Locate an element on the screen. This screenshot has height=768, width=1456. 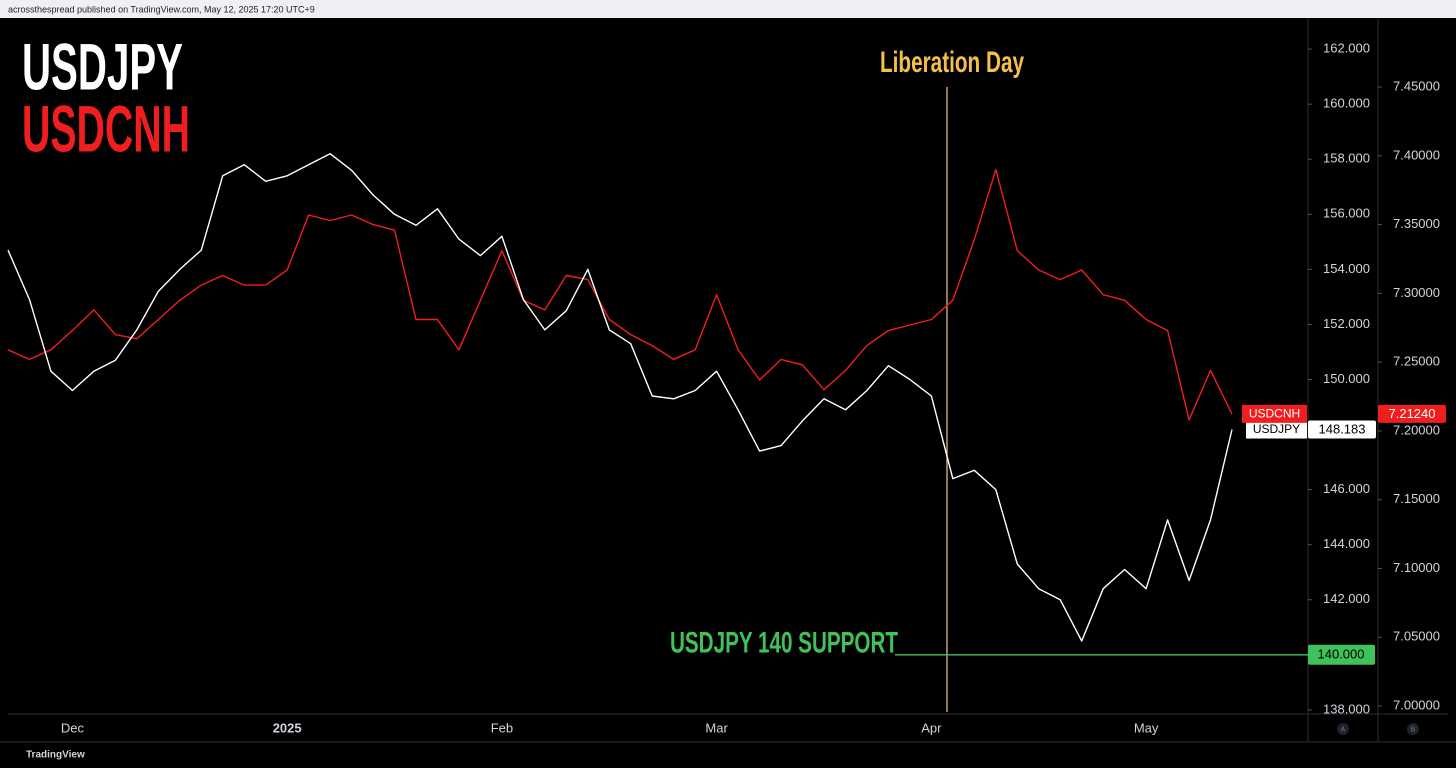
y2-tick-label: 7.25000 is located at coordinates (1416, 361).